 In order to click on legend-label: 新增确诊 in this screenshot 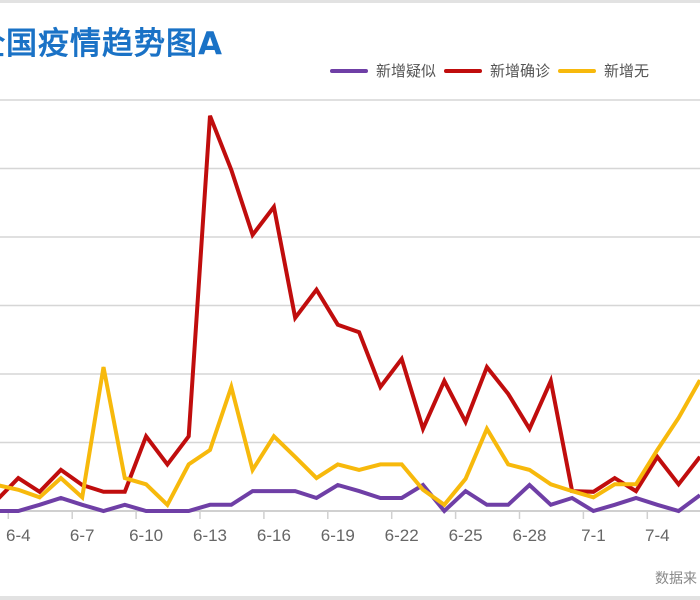, I will do `click(520, 71)`.